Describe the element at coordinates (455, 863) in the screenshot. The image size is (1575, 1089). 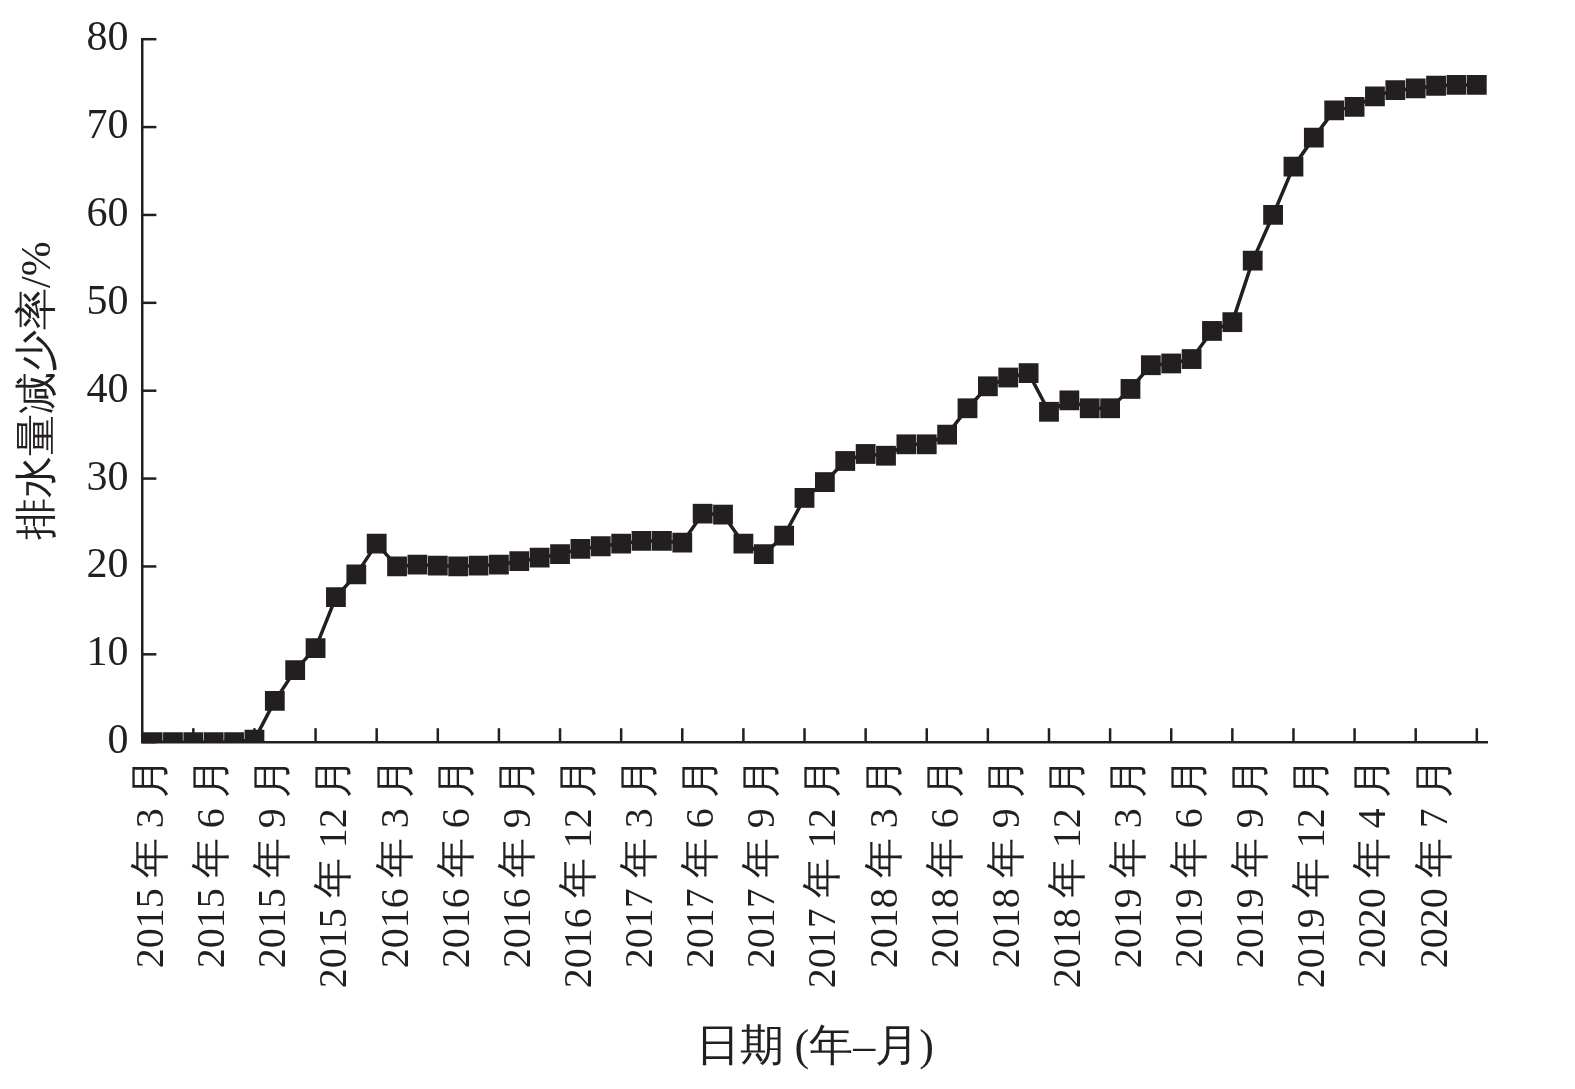
I see `x-tick-label: 2016 年 6 月` at that location.